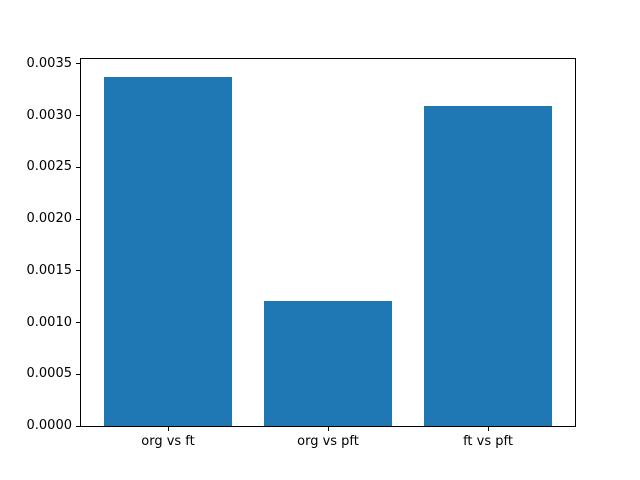  Describe the element at coordinates (328, 363) in the screenshot. I see `bar-org-vs-pft` at that location.